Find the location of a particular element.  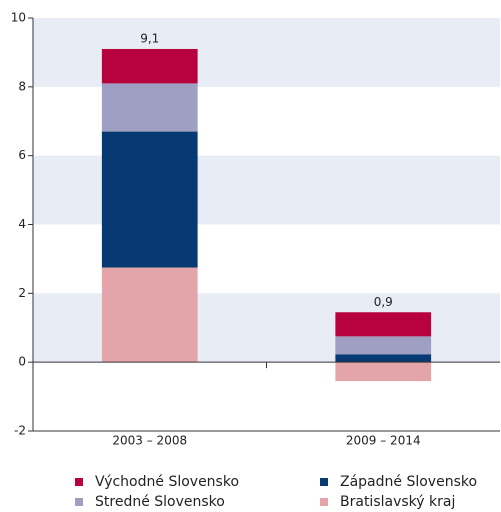

total-label: 9,1 is located at coordinates (149, 38).